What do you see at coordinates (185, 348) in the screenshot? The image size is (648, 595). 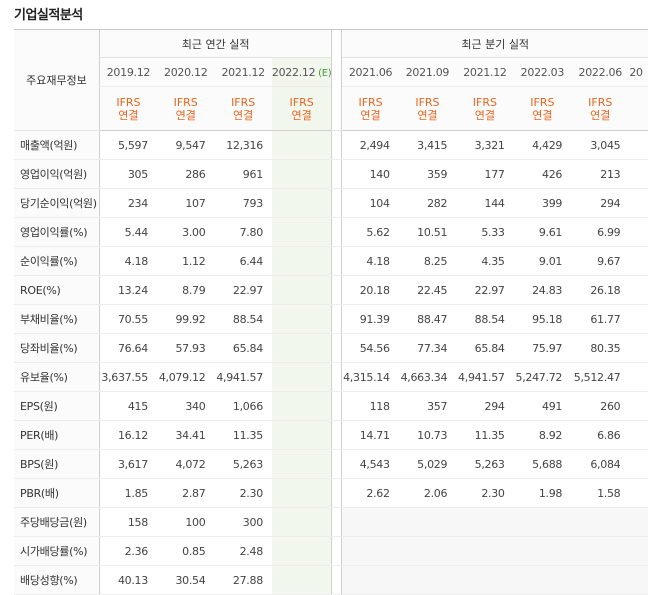 I see `cell-annual: 57.93` at bounding box center [185, 348].